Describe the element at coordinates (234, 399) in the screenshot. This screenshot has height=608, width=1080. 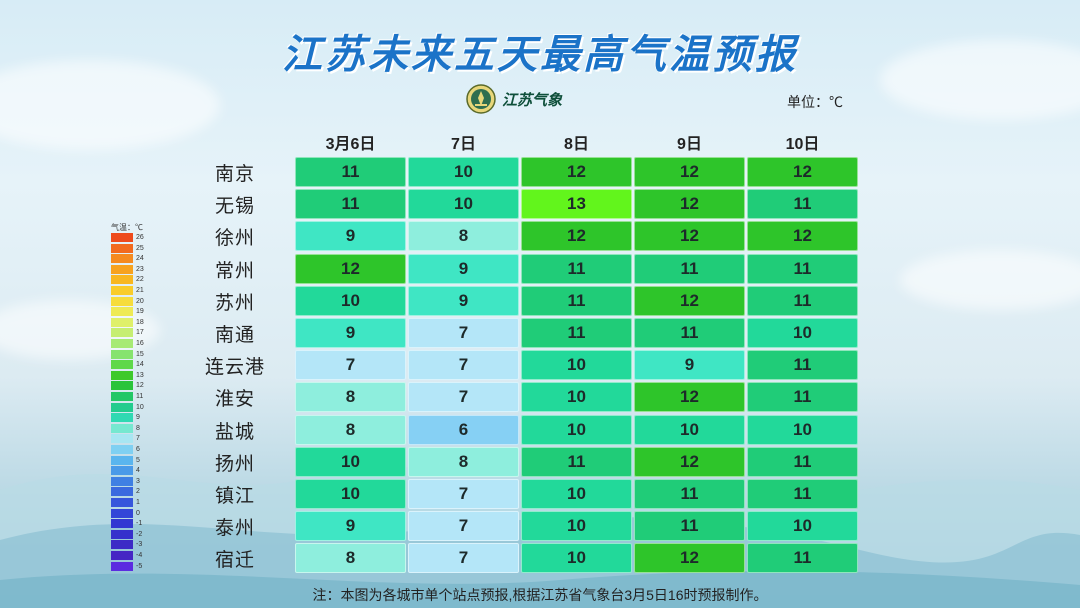
I see `city-label: 淮安` at that location.